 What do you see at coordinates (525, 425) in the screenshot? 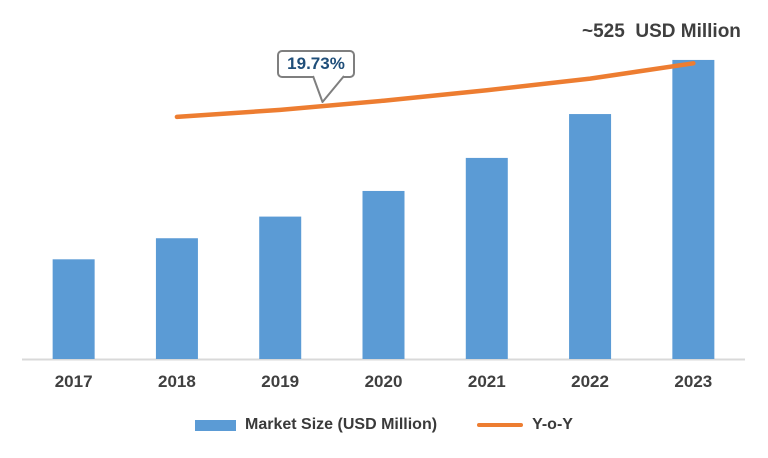
I see `legend-item-yoy: Y-o-Y` at bounding box center [525, 425].